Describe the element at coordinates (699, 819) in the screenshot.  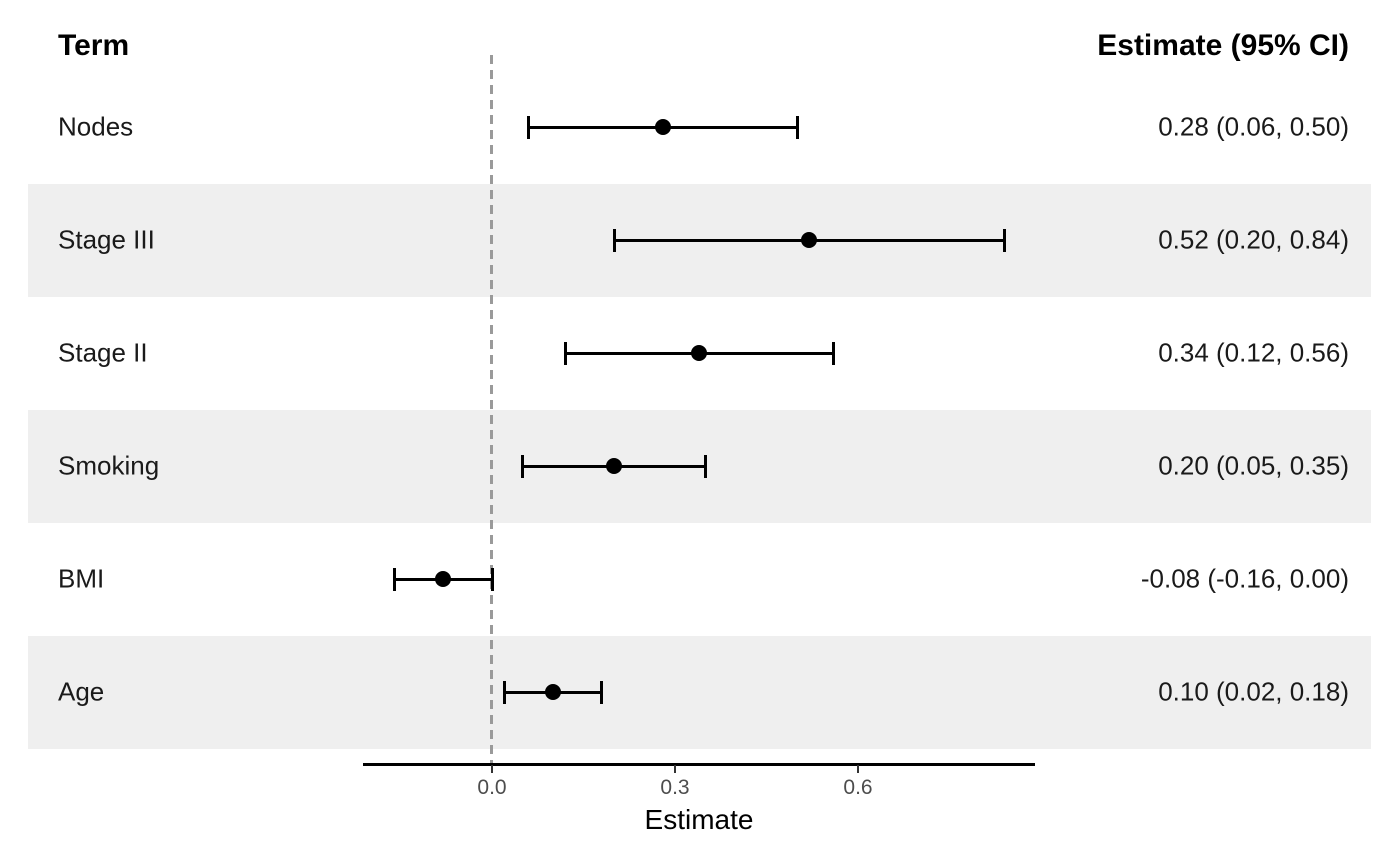
I see `x-axis-title: Estimate` at that location.